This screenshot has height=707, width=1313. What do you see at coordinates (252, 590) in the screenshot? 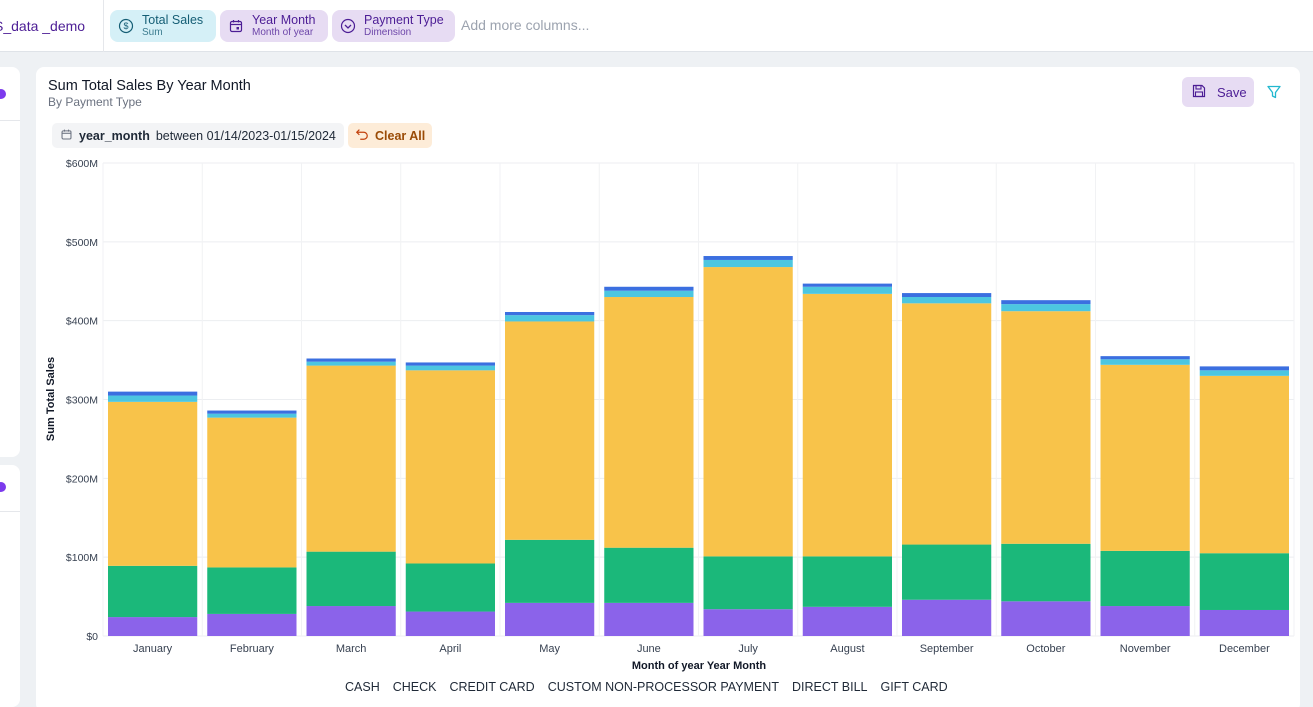
I see `bar-segment-custom-non-processor-payment-february` at bounding box center [252, 590].